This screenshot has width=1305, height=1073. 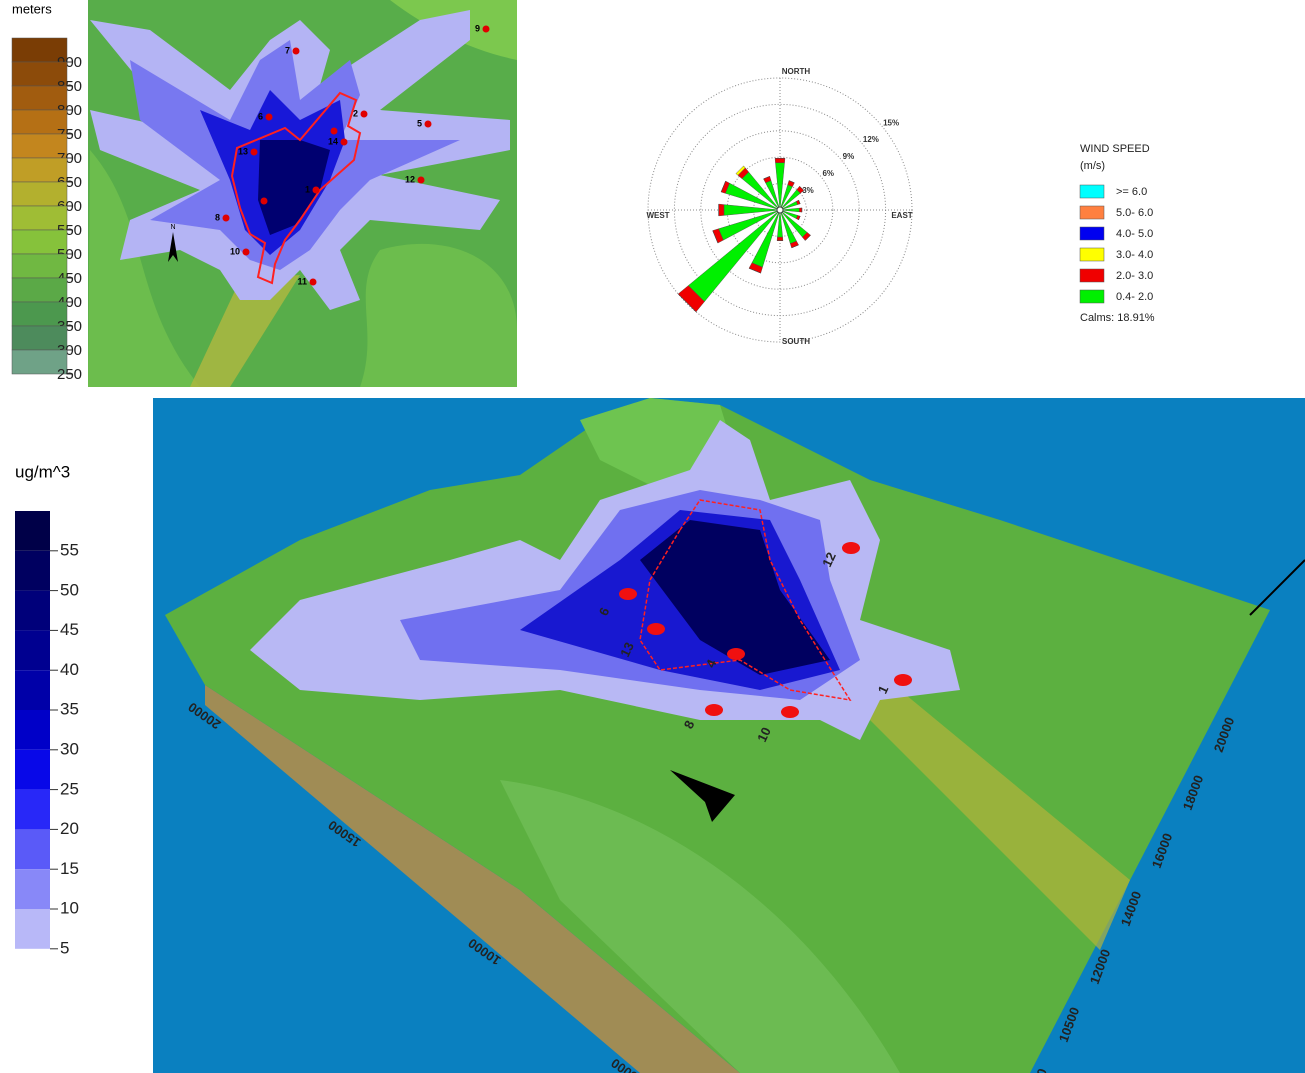 What do you see at coordinates (69, 788) in the screenshot?
I see `legend-label: 25` at bounding box center [69, 788].